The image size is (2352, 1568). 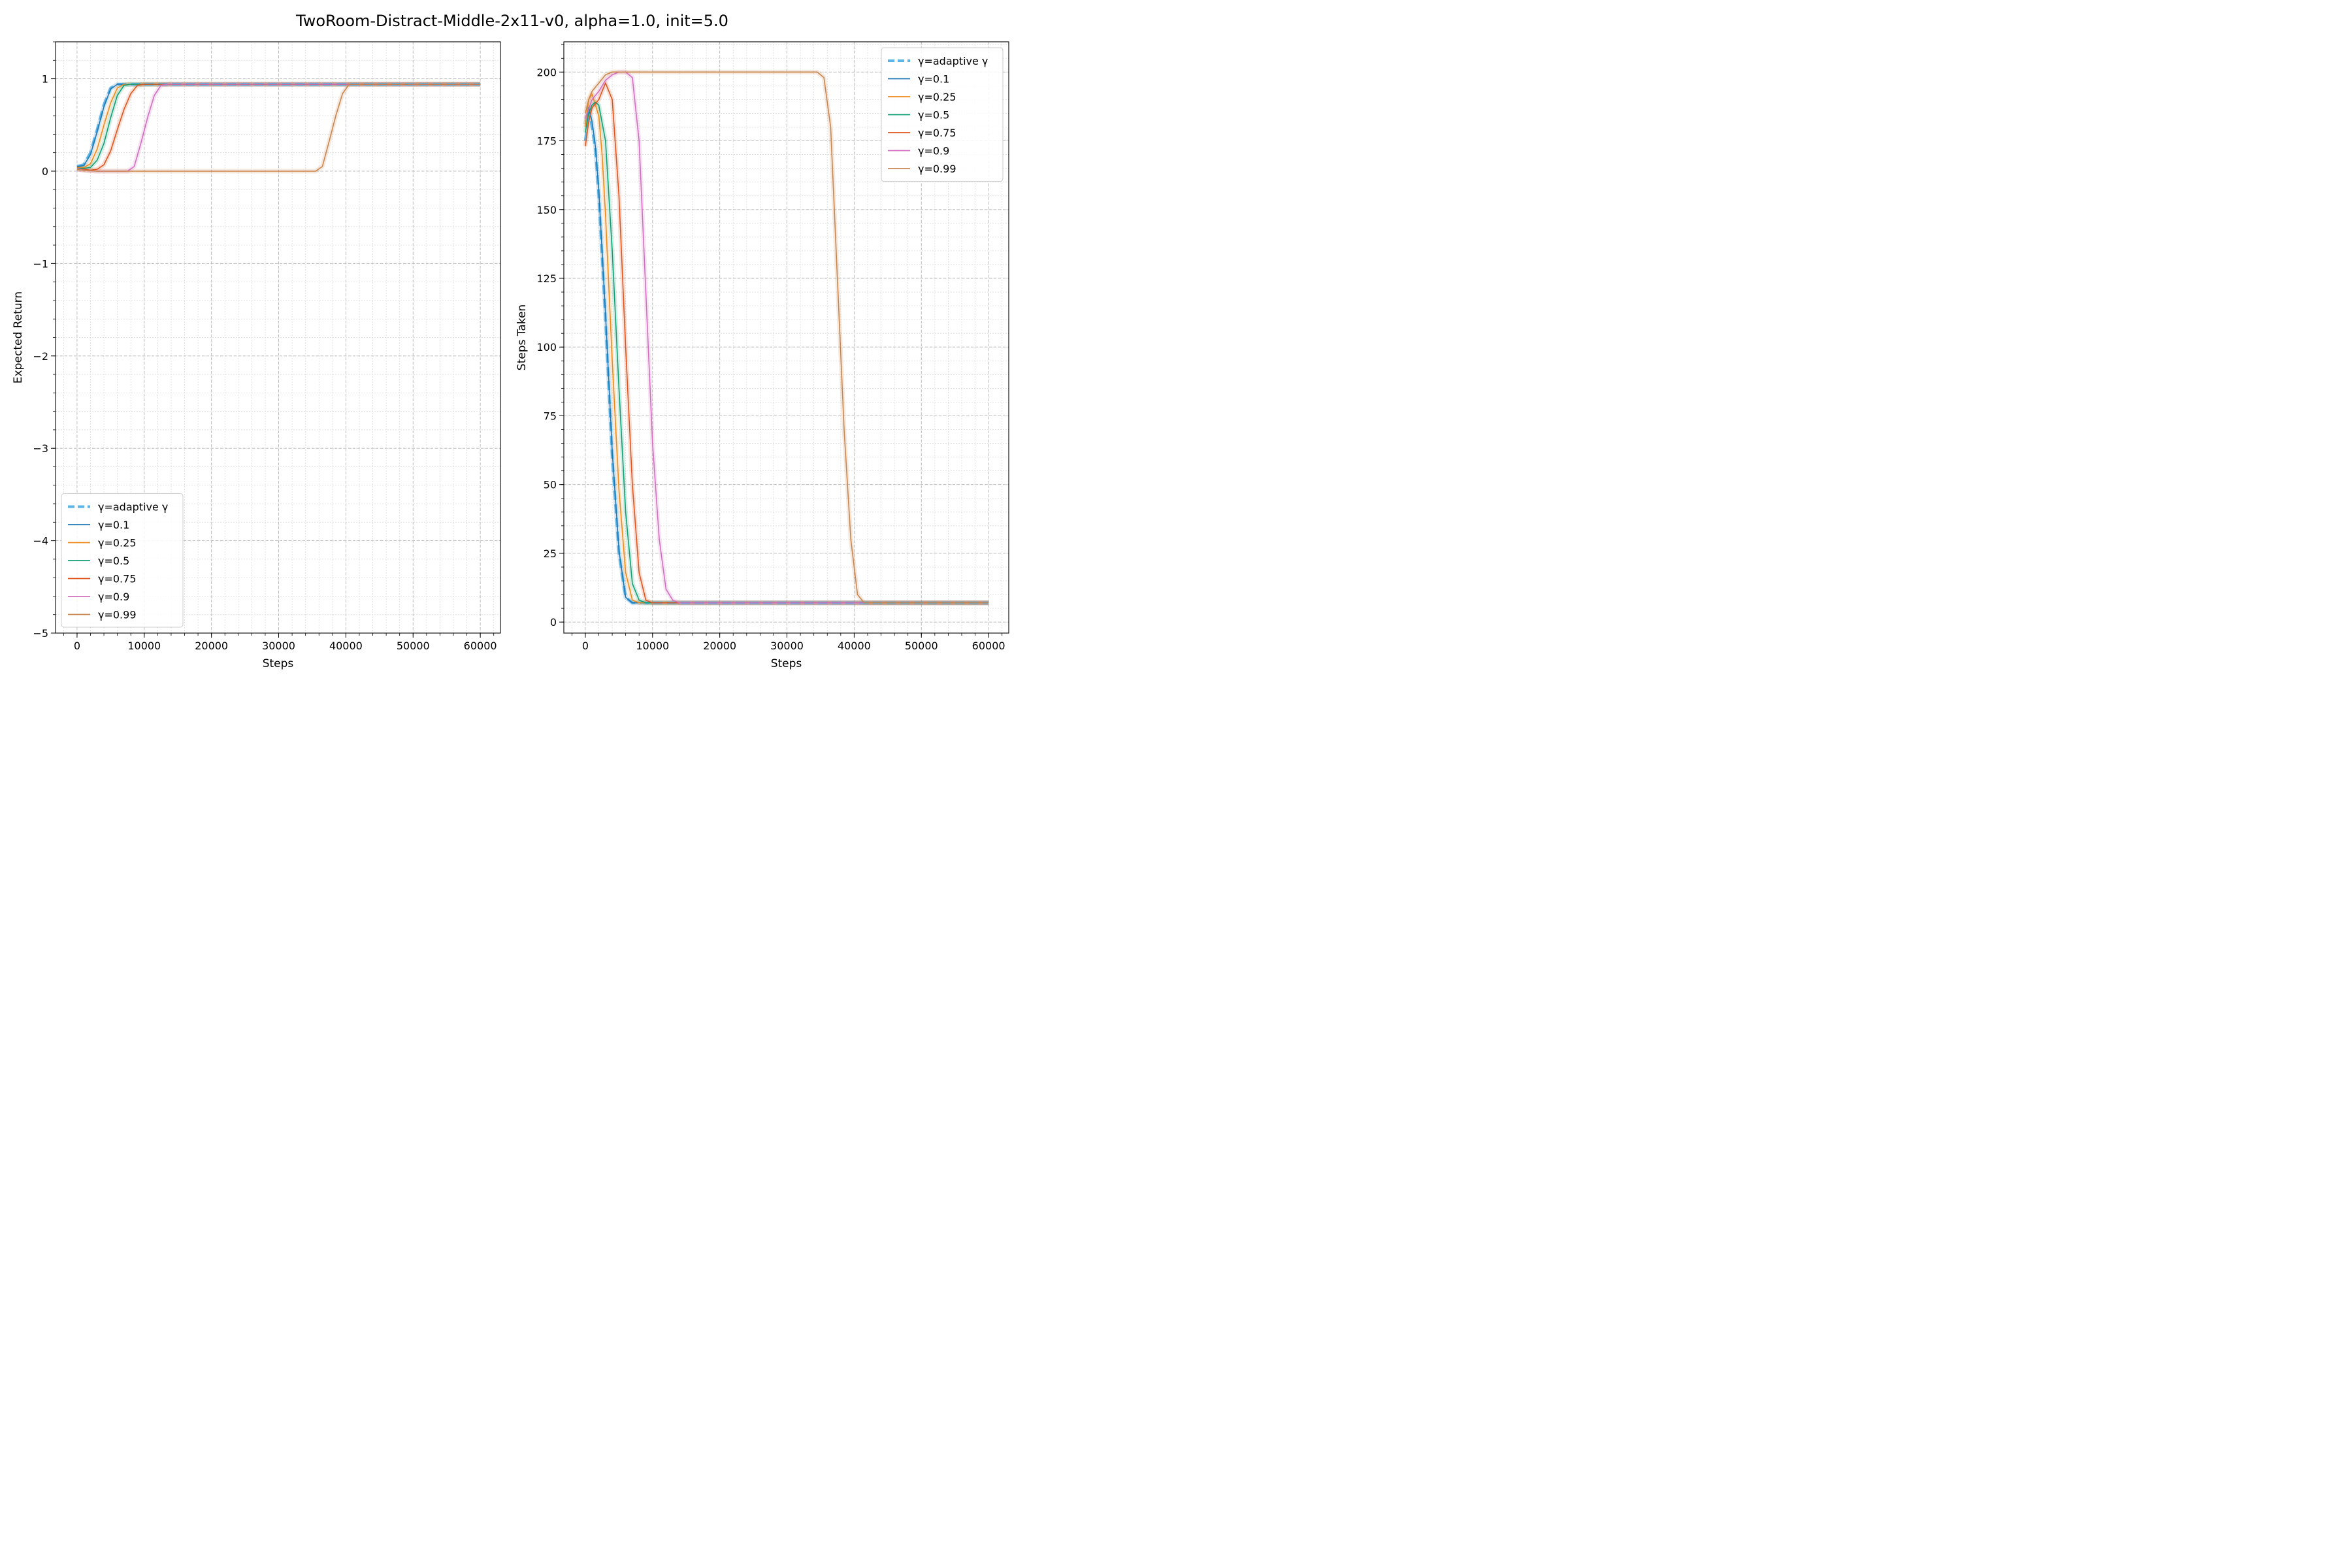 I want to click on y-tick-label: −1, so click(x=40, y=263).